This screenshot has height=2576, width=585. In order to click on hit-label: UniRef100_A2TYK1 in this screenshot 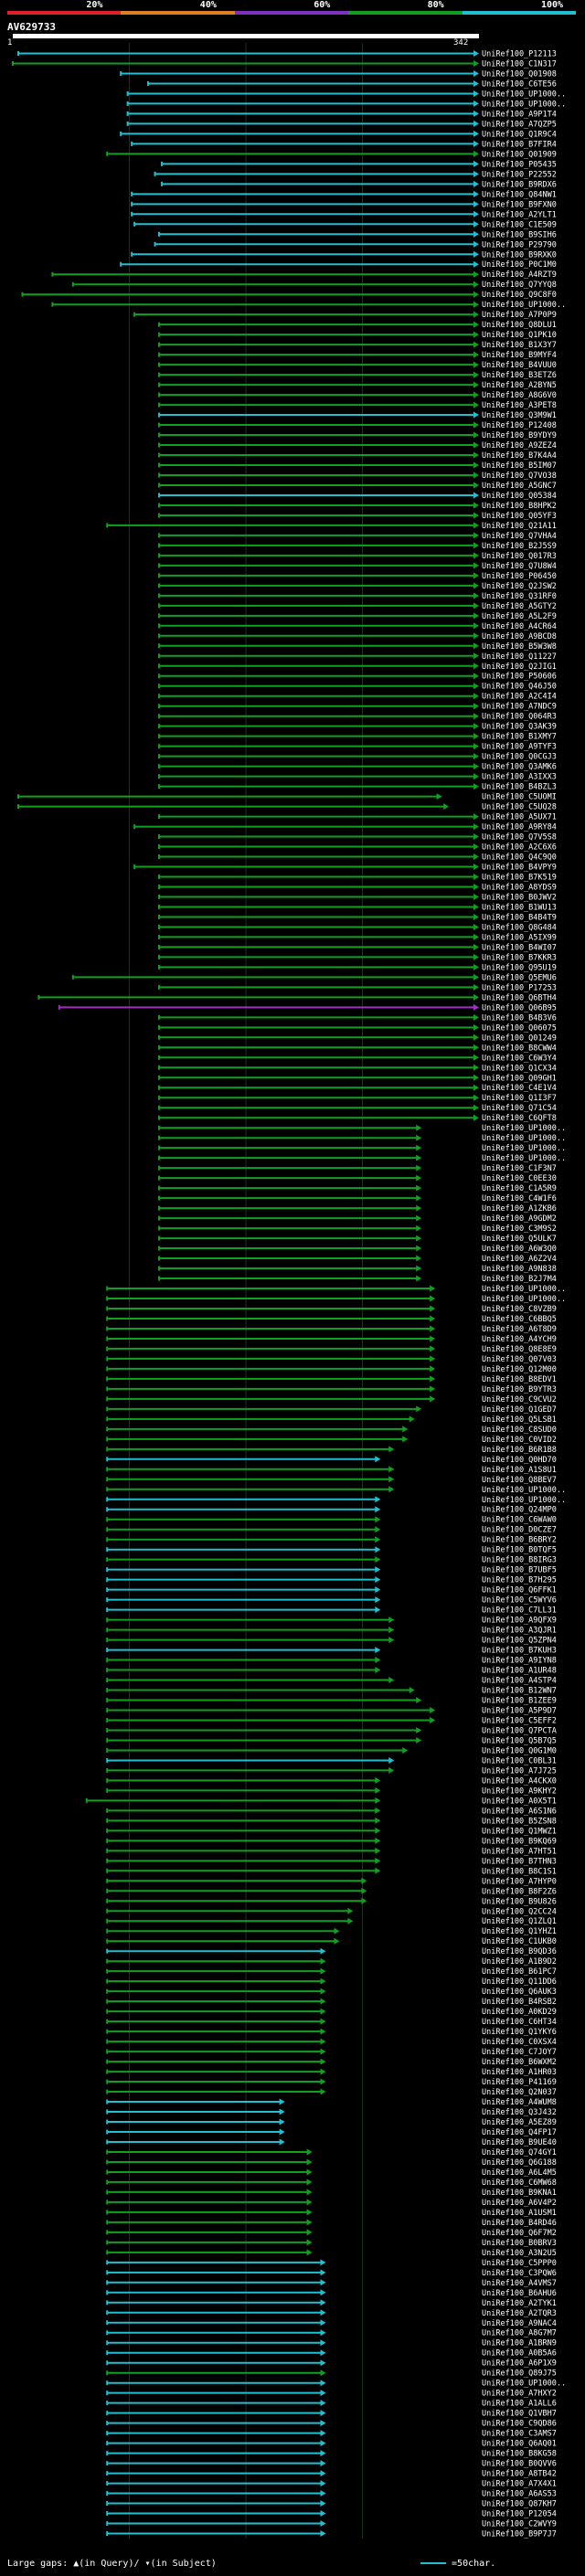, I will do `click(519, 2303)`.